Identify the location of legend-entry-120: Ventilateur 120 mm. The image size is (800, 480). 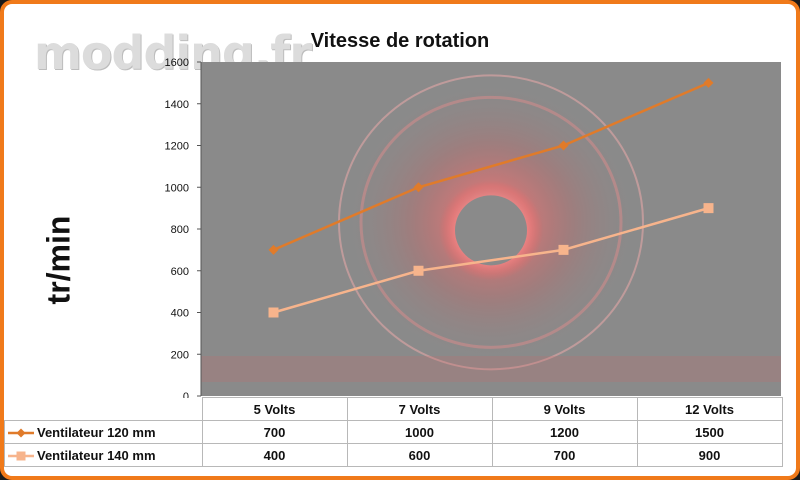
(103, 432).